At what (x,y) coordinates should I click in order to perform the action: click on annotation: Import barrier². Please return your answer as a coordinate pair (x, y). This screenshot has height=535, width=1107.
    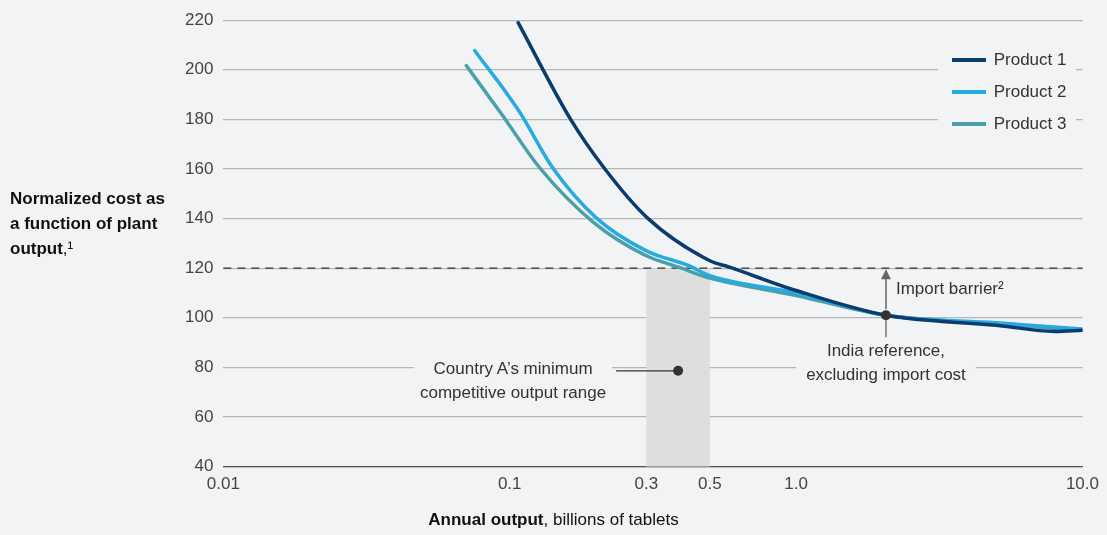
    Looking at the image, I should click on (949, 289).